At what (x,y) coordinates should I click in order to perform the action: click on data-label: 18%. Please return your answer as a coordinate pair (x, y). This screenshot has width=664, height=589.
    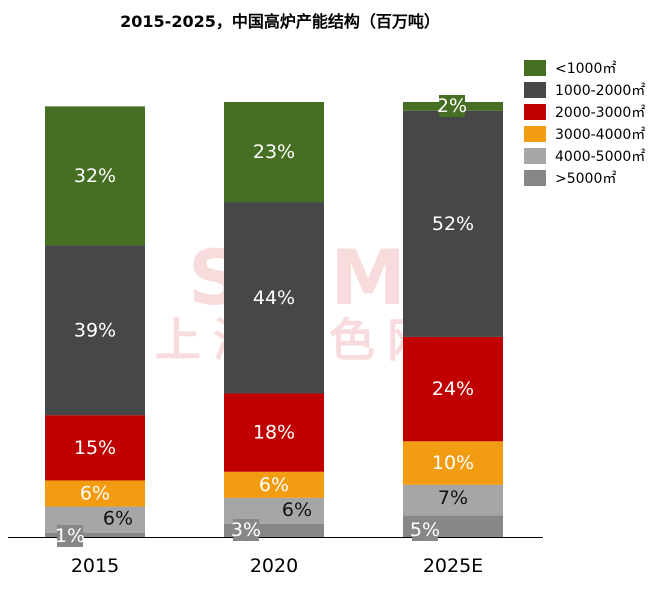
    Looking at the image, I should click on (274, 433).